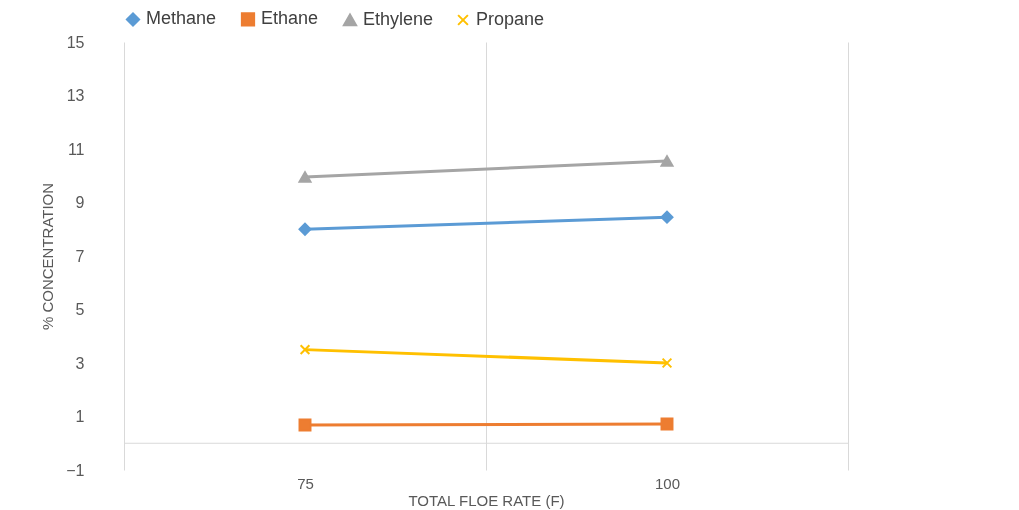 The width and height of the screenshot is (1019, 510). Describe the element at coordinates (80, 256) in the screenshot. I see `y-tick-label: 7` at that location.